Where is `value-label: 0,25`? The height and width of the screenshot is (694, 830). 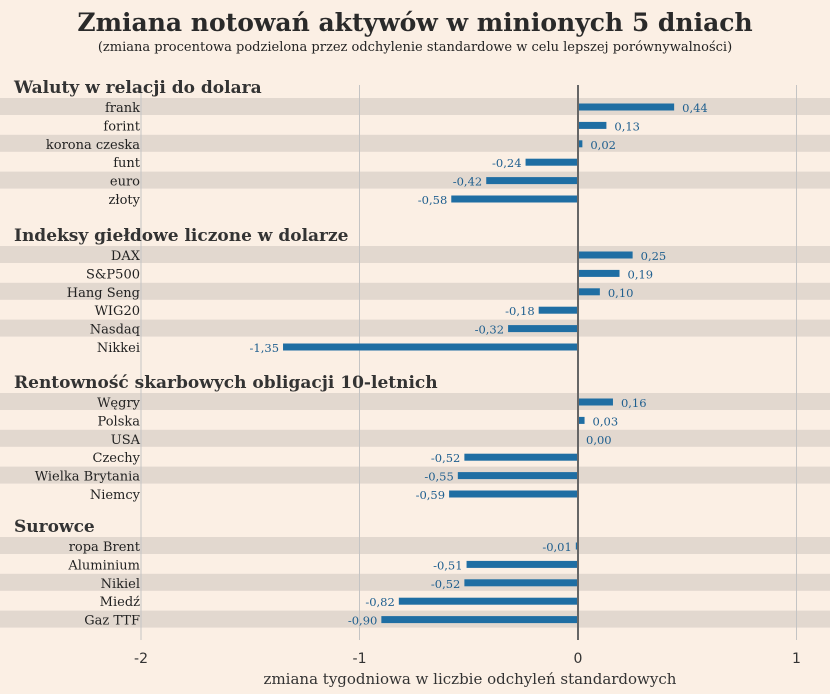
value-label: 0,25 is located at coordinates (654, 256).